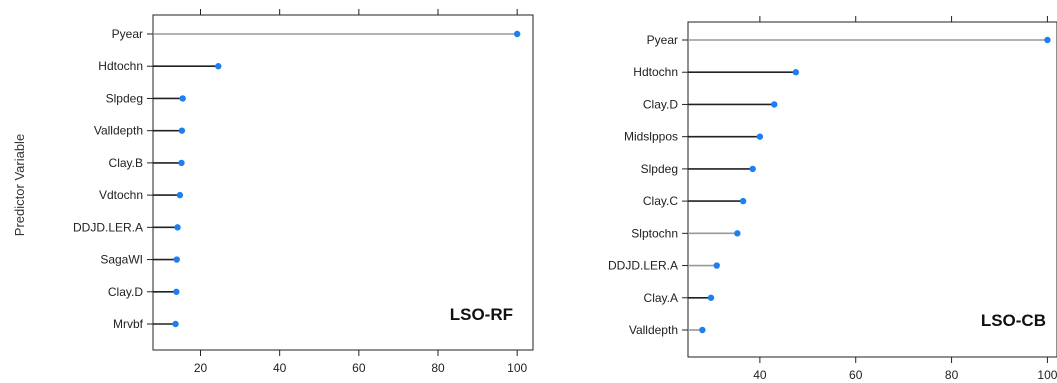  I want to click on category-label: Clay.C, so click(660, 201).